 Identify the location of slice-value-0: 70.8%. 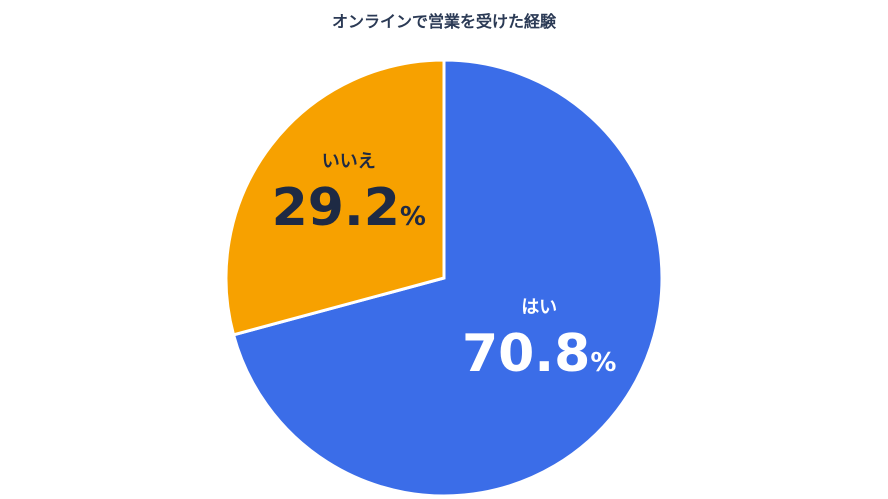
(539, 354).